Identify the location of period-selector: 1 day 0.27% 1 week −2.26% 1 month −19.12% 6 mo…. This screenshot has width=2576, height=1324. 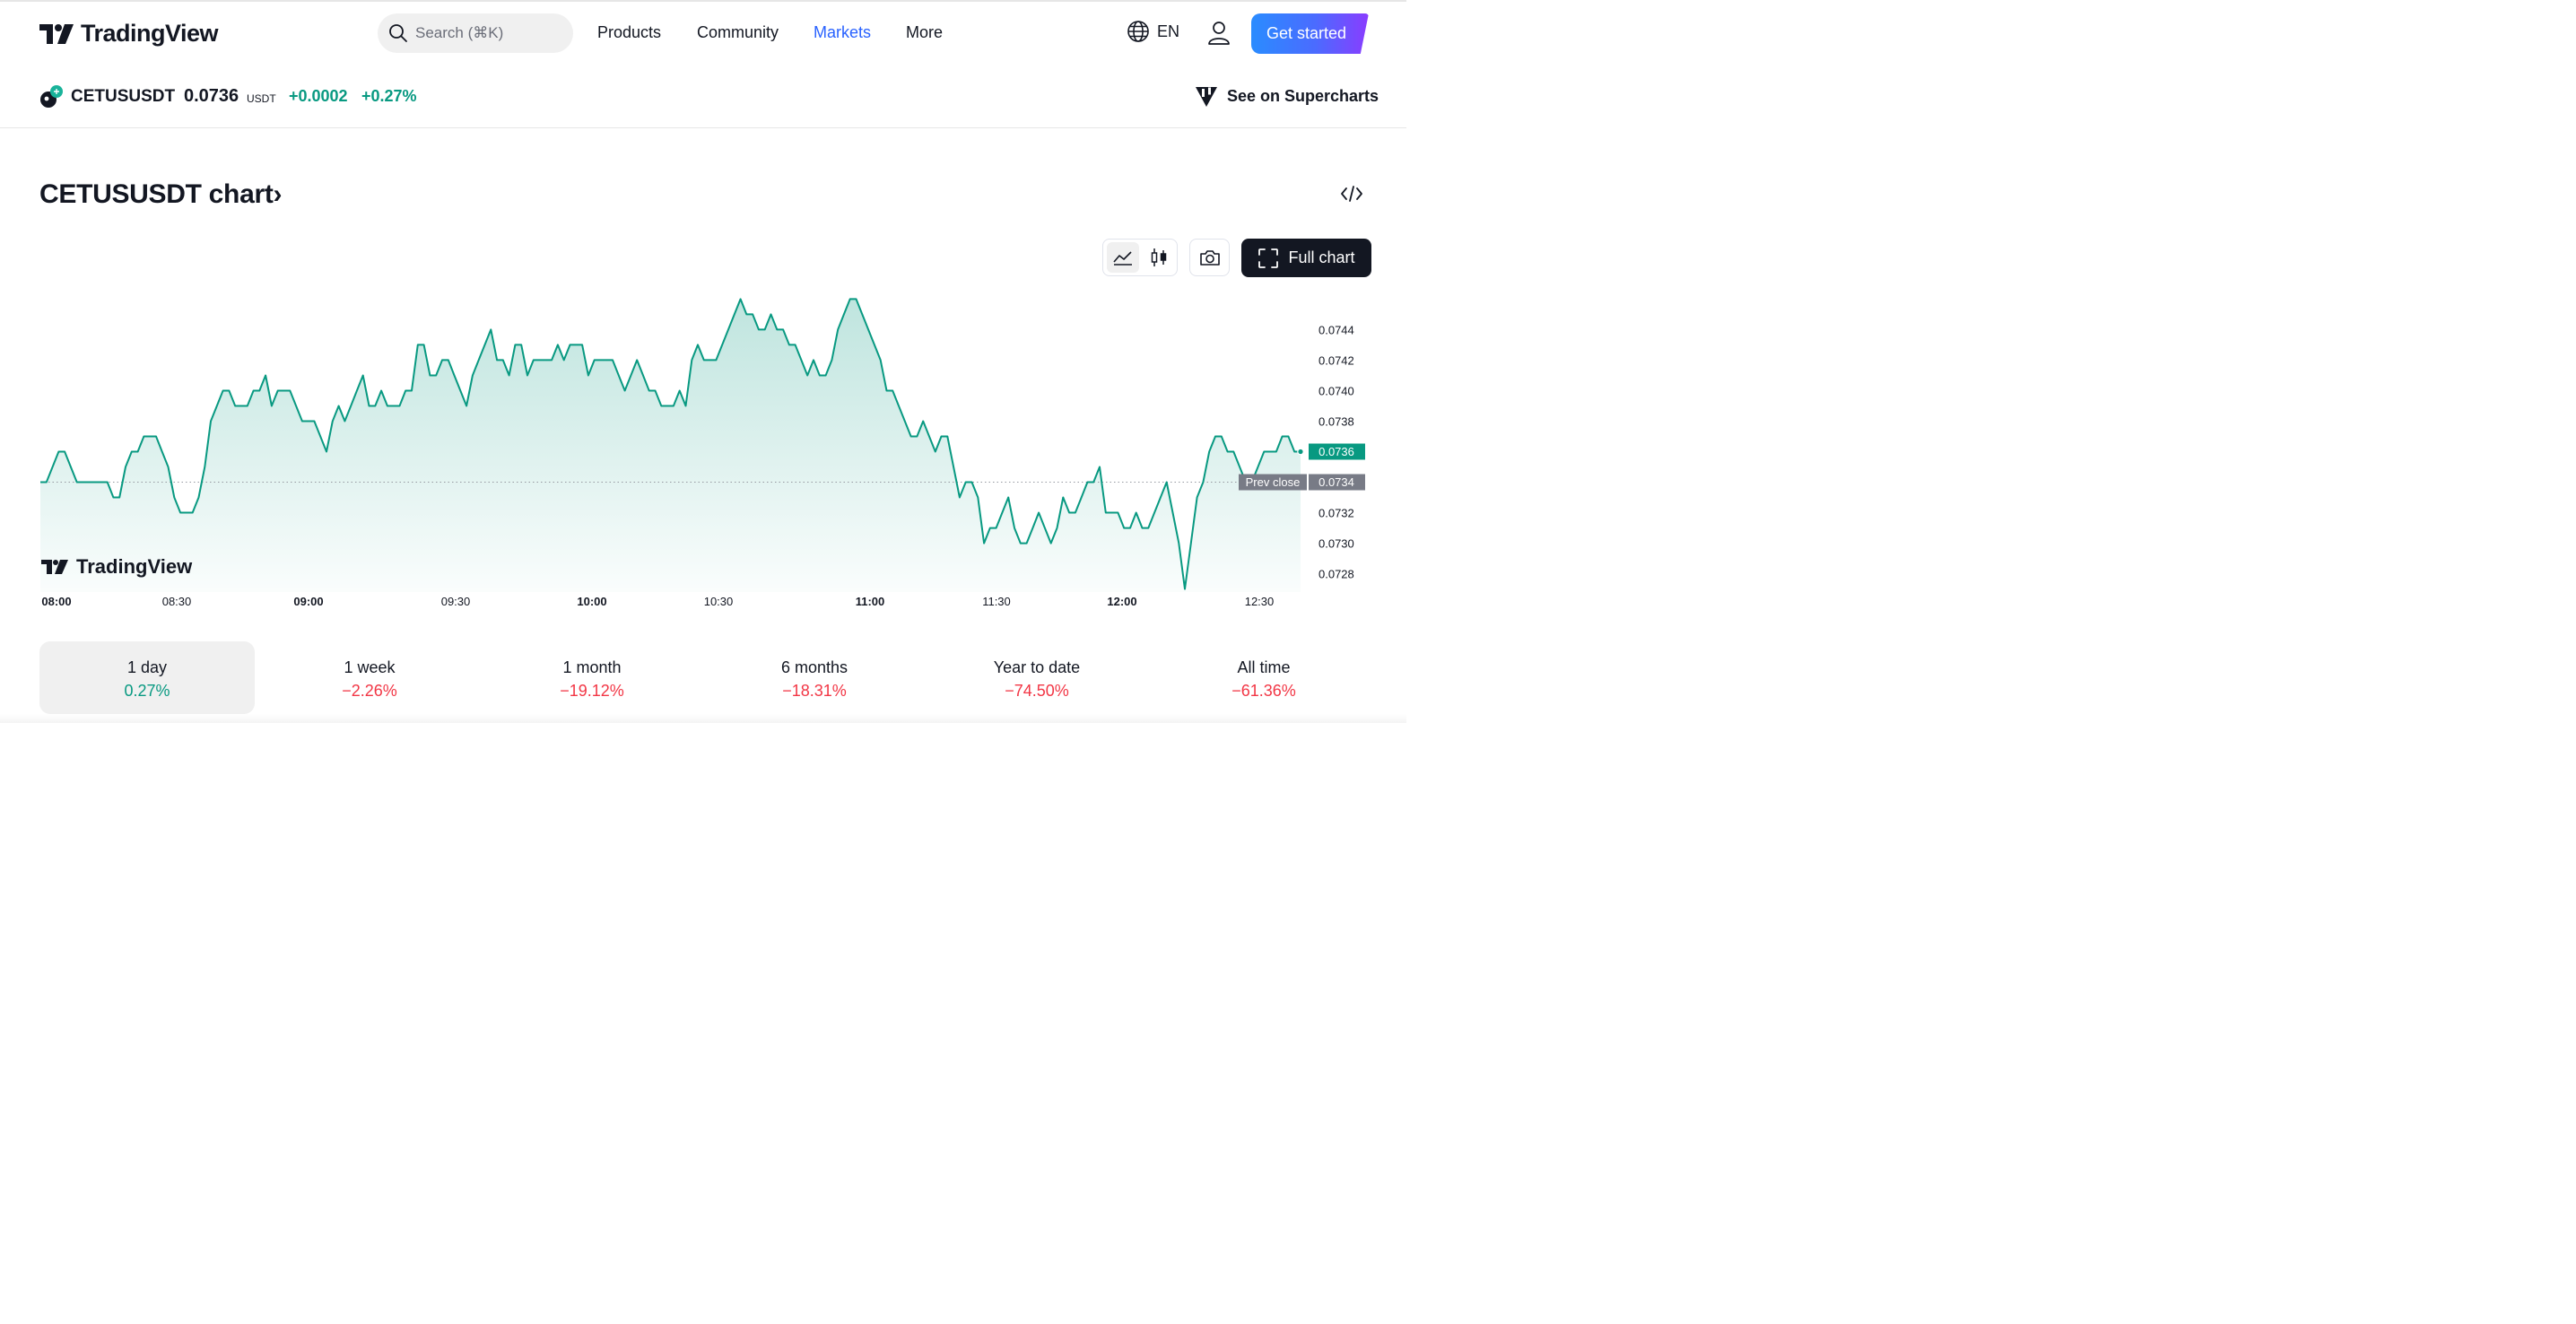
(705, 678).